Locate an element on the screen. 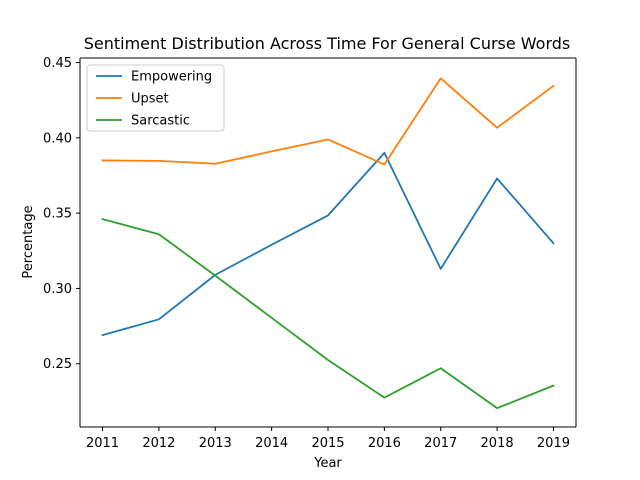  x-axis-title: Year is located at coordinates (327, 463).